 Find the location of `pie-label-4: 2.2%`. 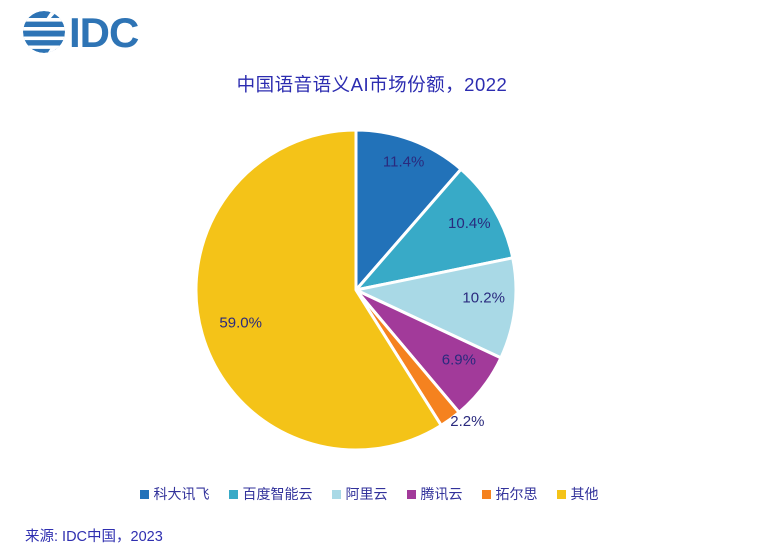

pie-label-4: 2.2% is located at coordinates (467, 421).